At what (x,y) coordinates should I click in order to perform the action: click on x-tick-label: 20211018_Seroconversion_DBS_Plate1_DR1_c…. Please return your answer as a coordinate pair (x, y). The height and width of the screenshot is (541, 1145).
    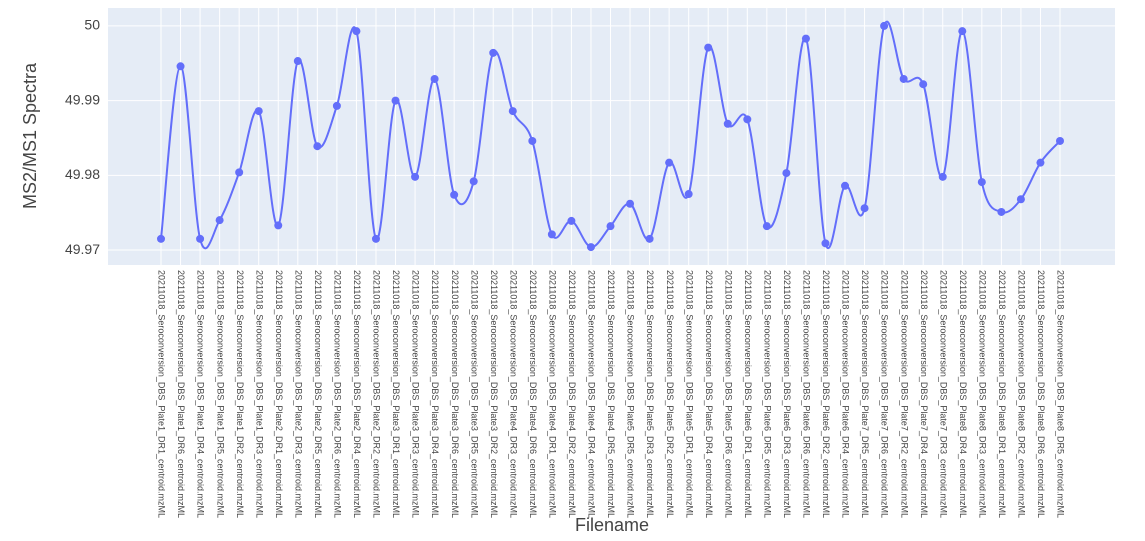
    Looking at the image, I should click on (162, 394).